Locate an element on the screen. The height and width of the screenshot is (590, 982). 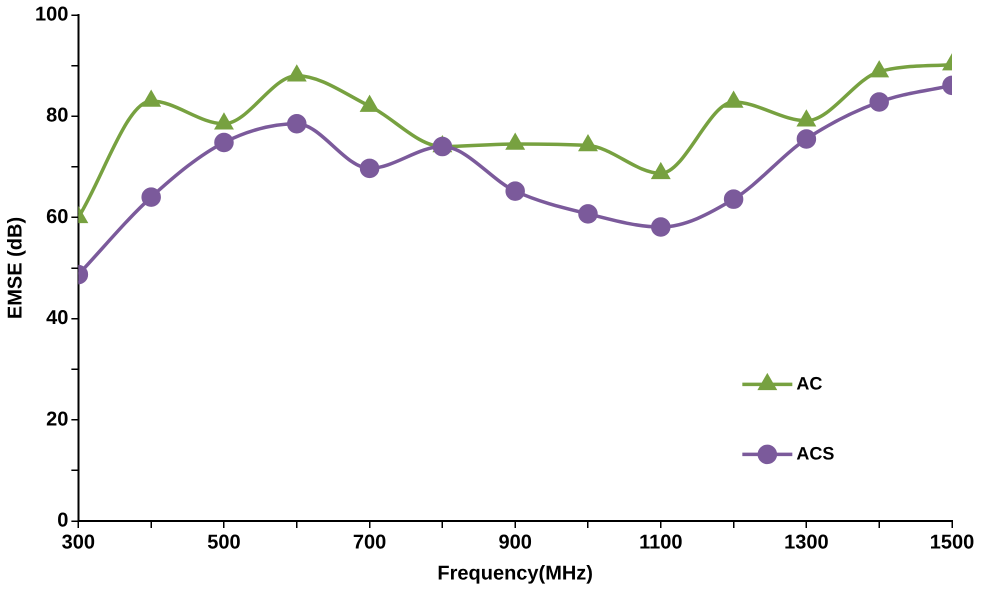
y-tick-label: 20 is located at coordinates (57, 419).